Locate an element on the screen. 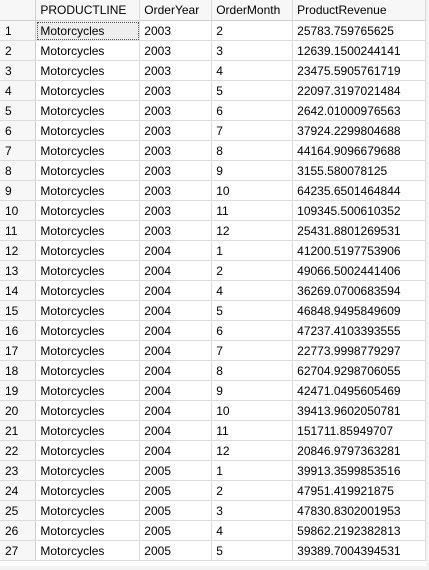 This screenshot has height=570, width=429. row-number: 2 is located at coordinates (18, 50).